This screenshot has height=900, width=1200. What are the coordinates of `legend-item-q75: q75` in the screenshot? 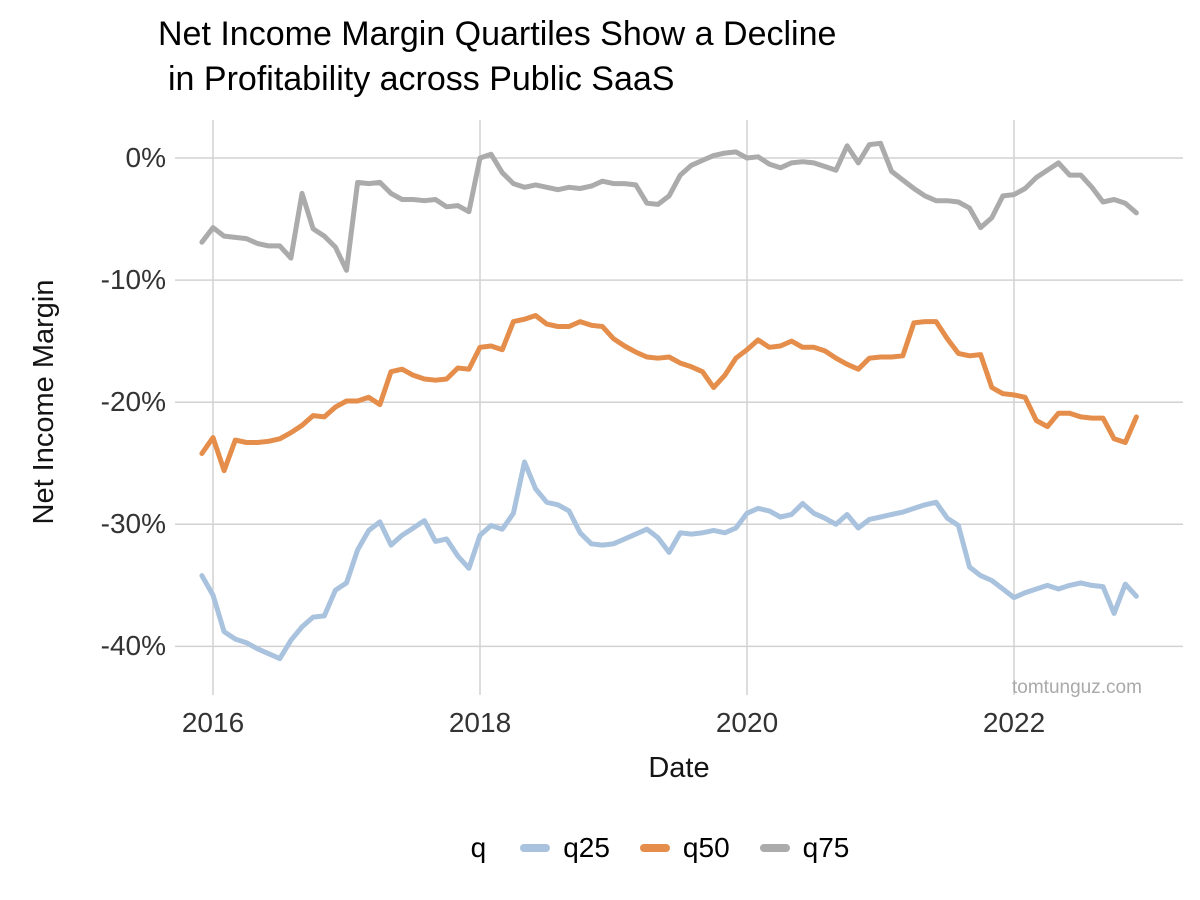 It's located at (804, 848).